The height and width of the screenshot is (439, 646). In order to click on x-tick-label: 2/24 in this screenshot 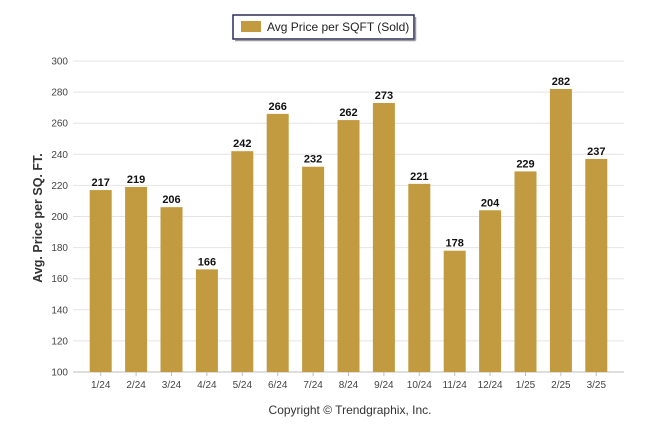, I will do `click(136, 385)`.